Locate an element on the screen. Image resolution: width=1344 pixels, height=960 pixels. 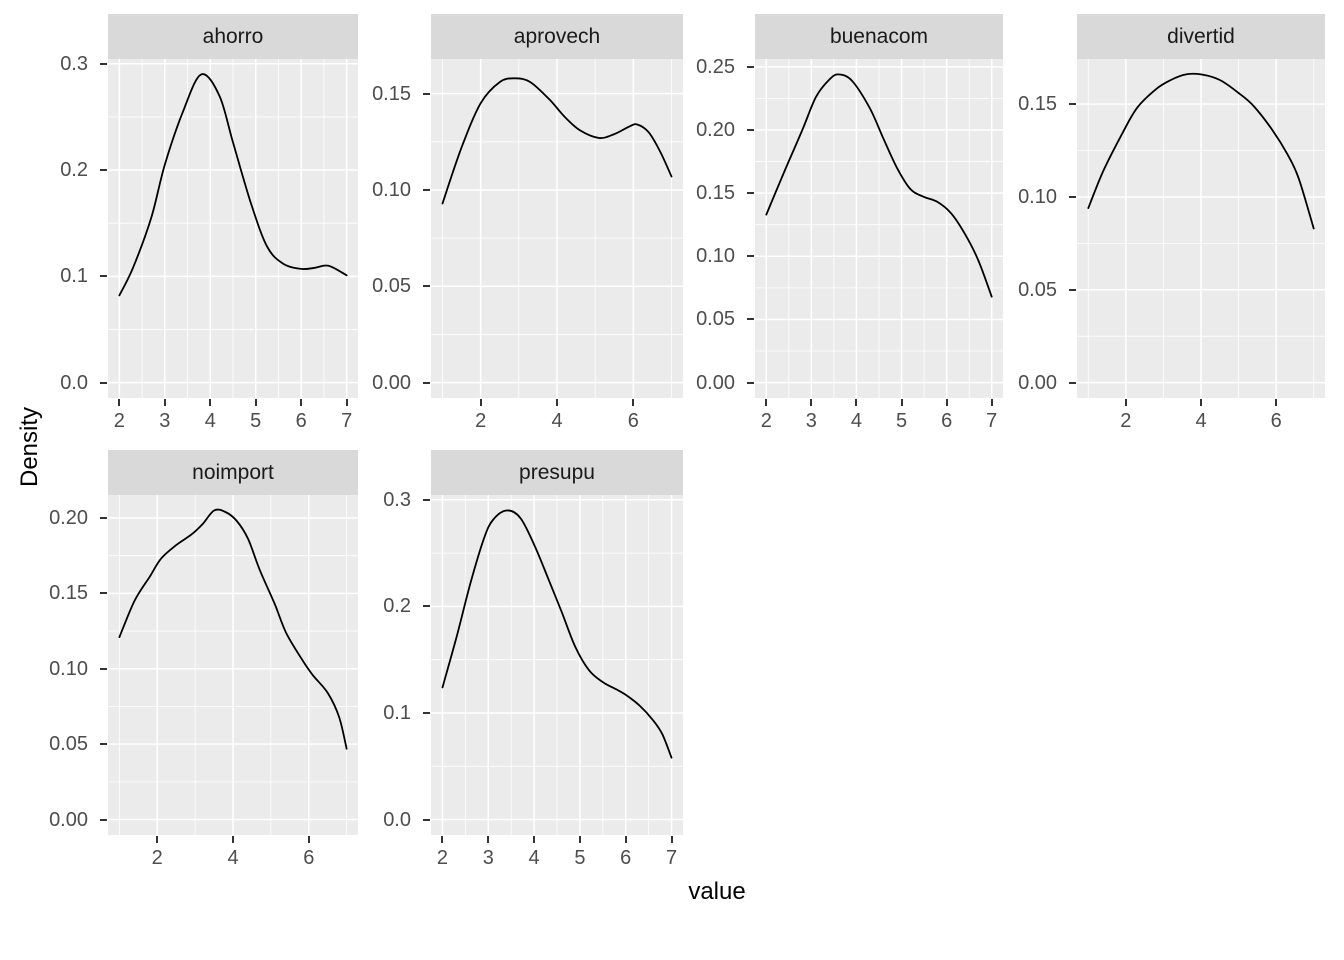
density-curve-presupu is located at coordinates (557, 634).